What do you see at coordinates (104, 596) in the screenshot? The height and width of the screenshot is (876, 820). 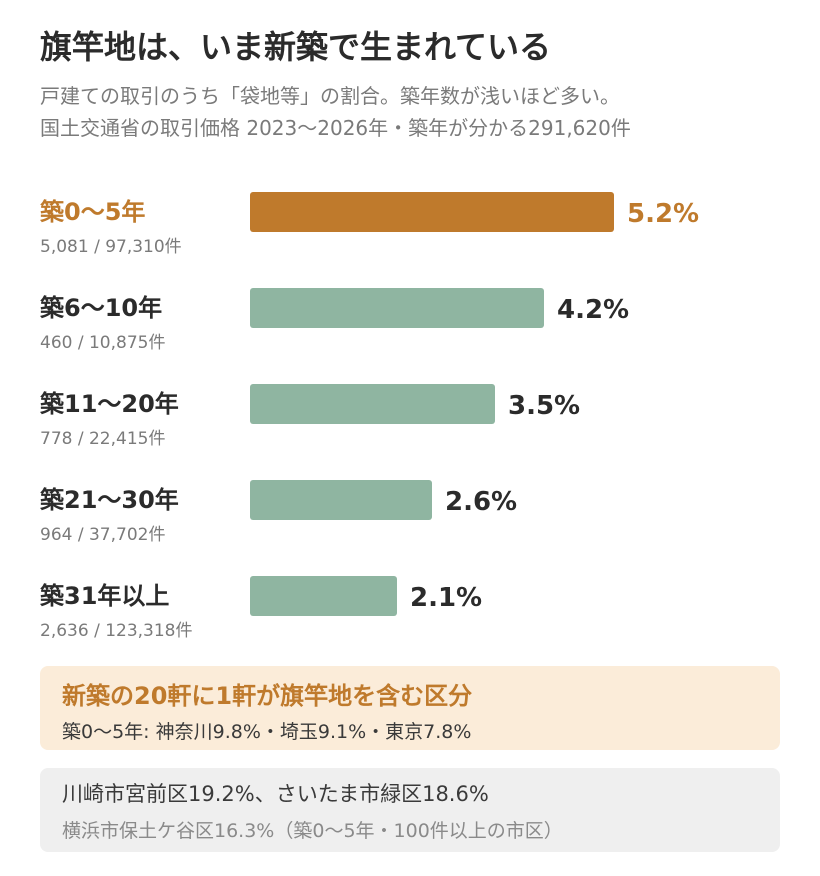 I see `category-label: 築31年以上` at bounding box center [104, 596].